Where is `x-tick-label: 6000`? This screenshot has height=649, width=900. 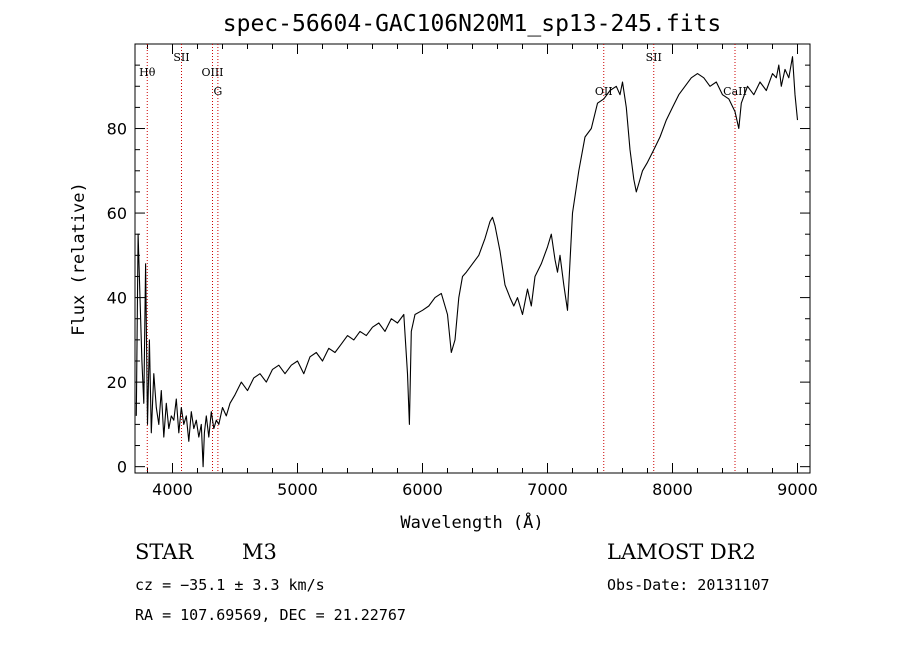 x-tick-label: 6000 is located at coordinates (422, 489).